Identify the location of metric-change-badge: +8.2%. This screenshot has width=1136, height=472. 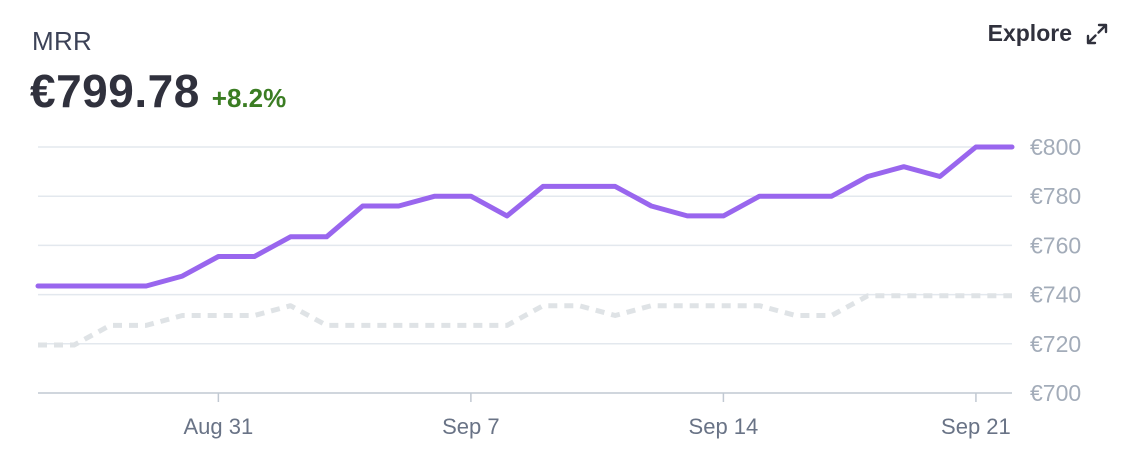
(249, 98).